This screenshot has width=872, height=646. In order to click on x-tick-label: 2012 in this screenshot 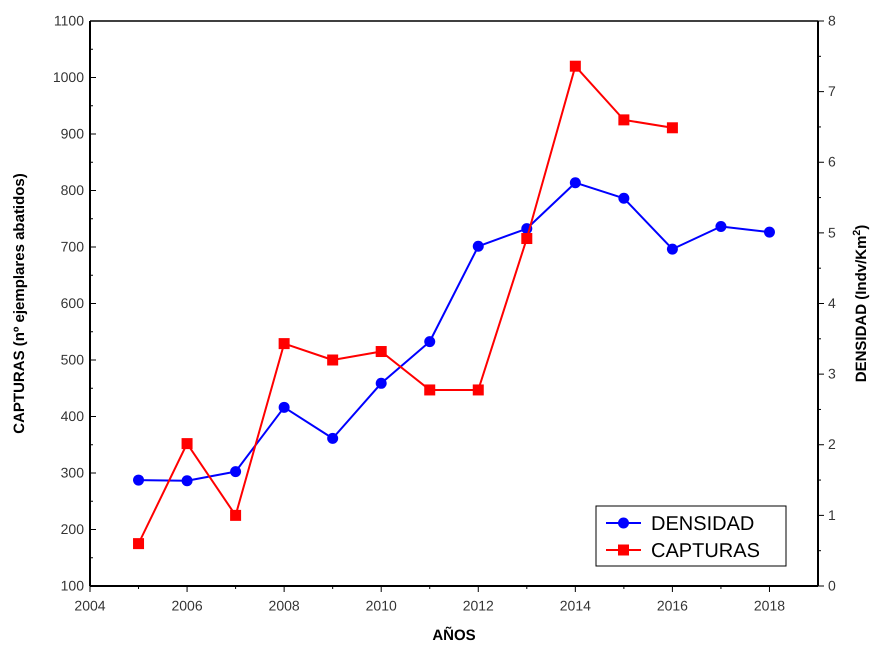, I will do `click(478, 605)`.